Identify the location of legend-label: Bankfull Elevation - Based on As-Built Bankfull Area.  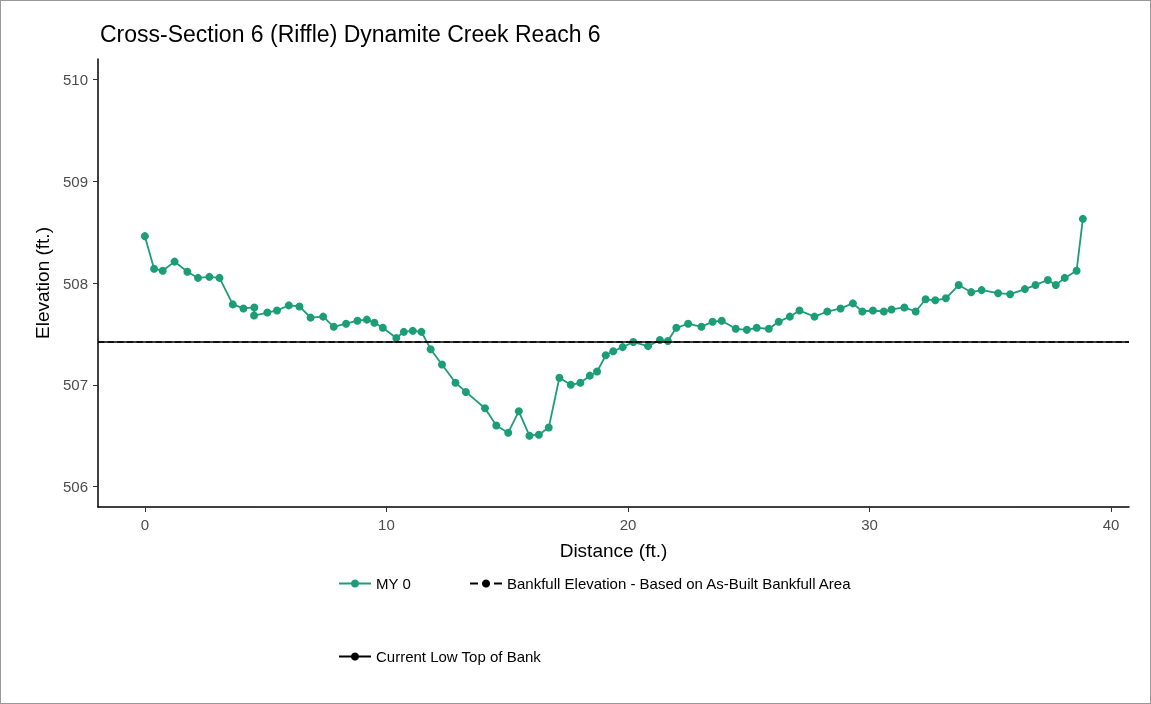
(679, 583).